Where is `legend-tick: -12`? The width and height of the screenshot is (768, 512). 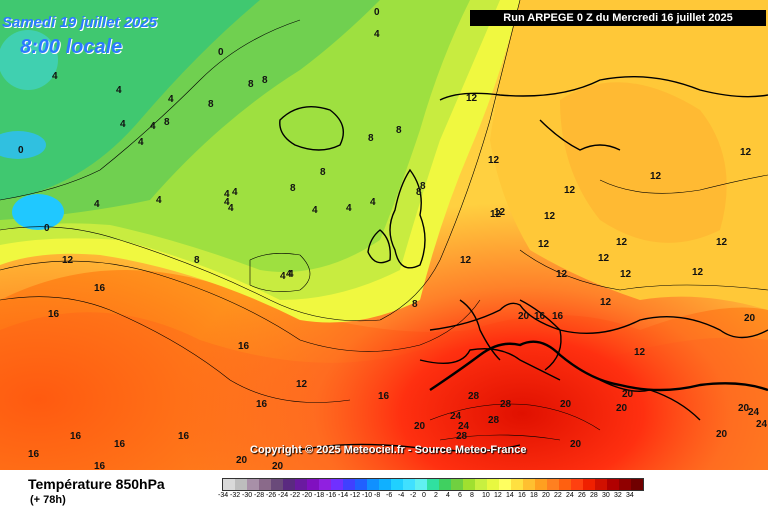
legend-tick: -12 is located at coordinates (355, 495).